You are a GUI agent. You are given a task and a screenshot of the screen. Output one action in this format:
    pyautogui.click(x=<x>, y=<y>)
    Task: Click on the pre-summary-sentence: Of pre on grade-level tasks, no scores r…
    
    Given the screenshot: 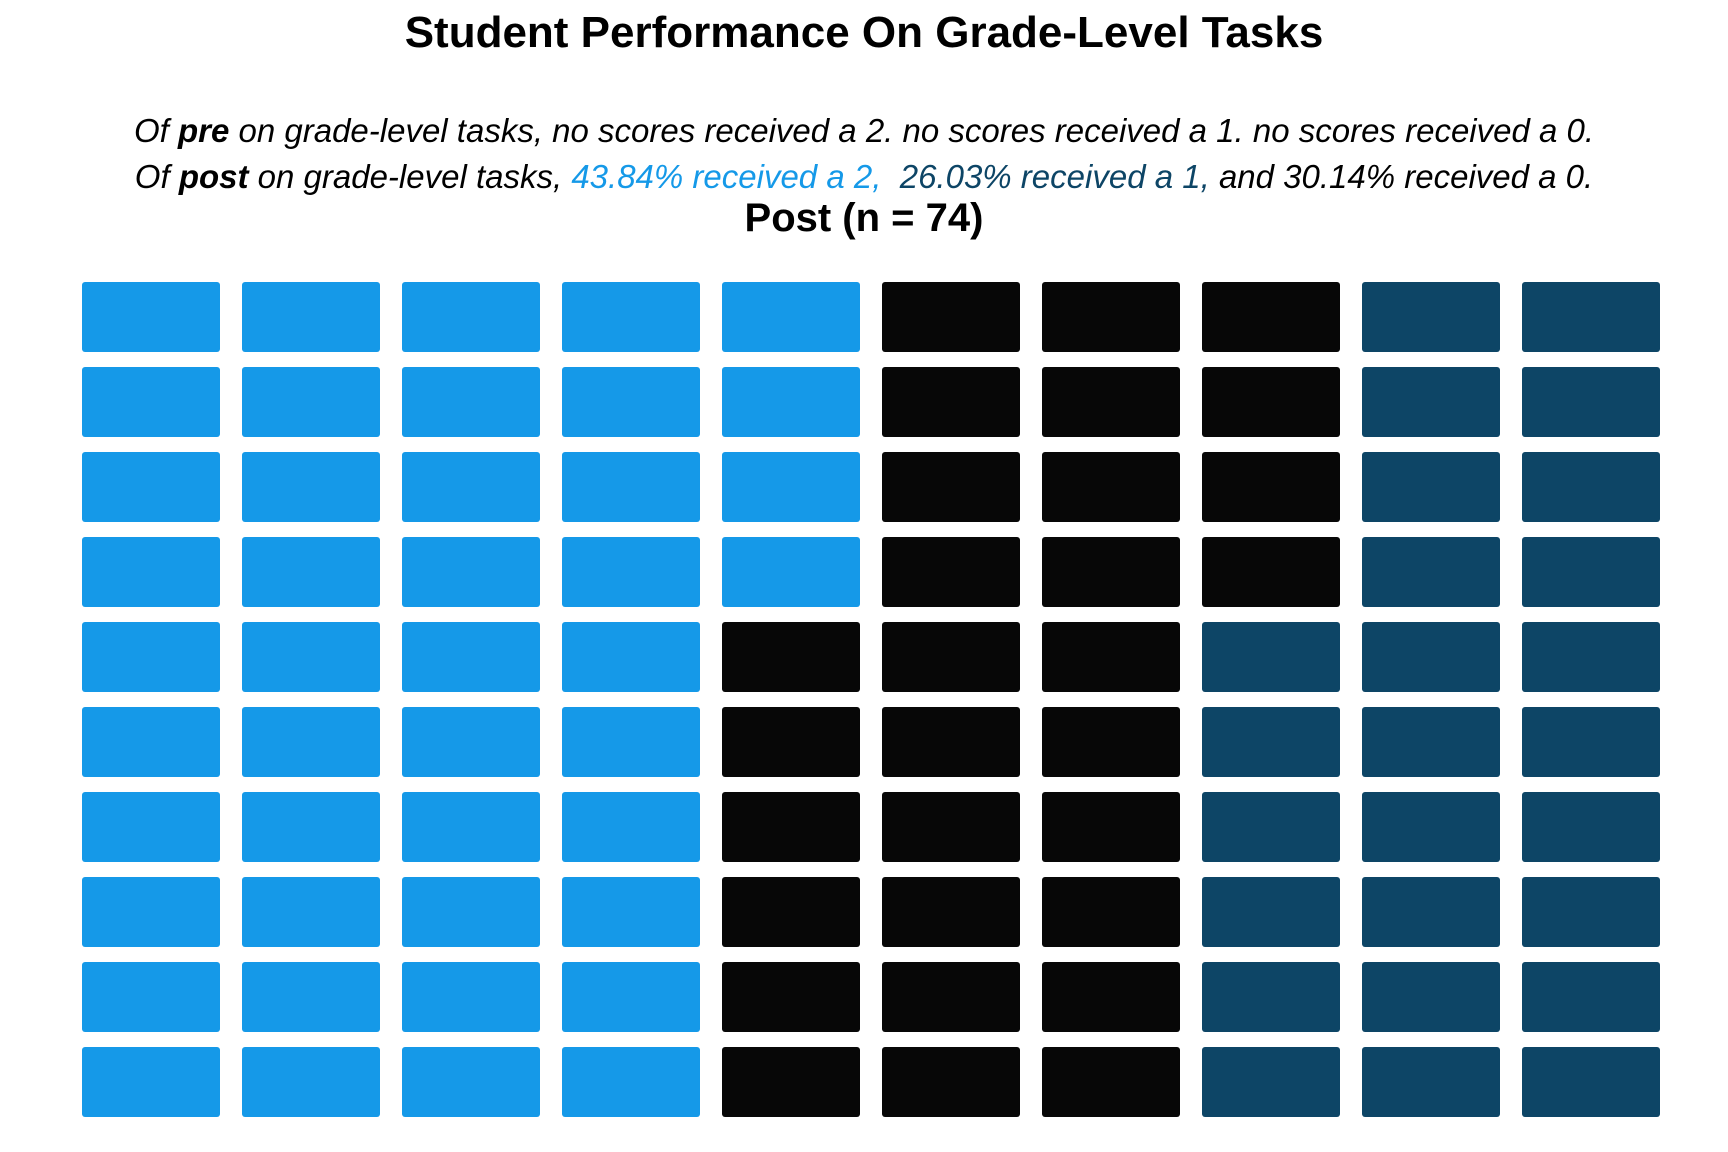 What is the action you would take?
    pyautogui.click(x=864, y=131)
    